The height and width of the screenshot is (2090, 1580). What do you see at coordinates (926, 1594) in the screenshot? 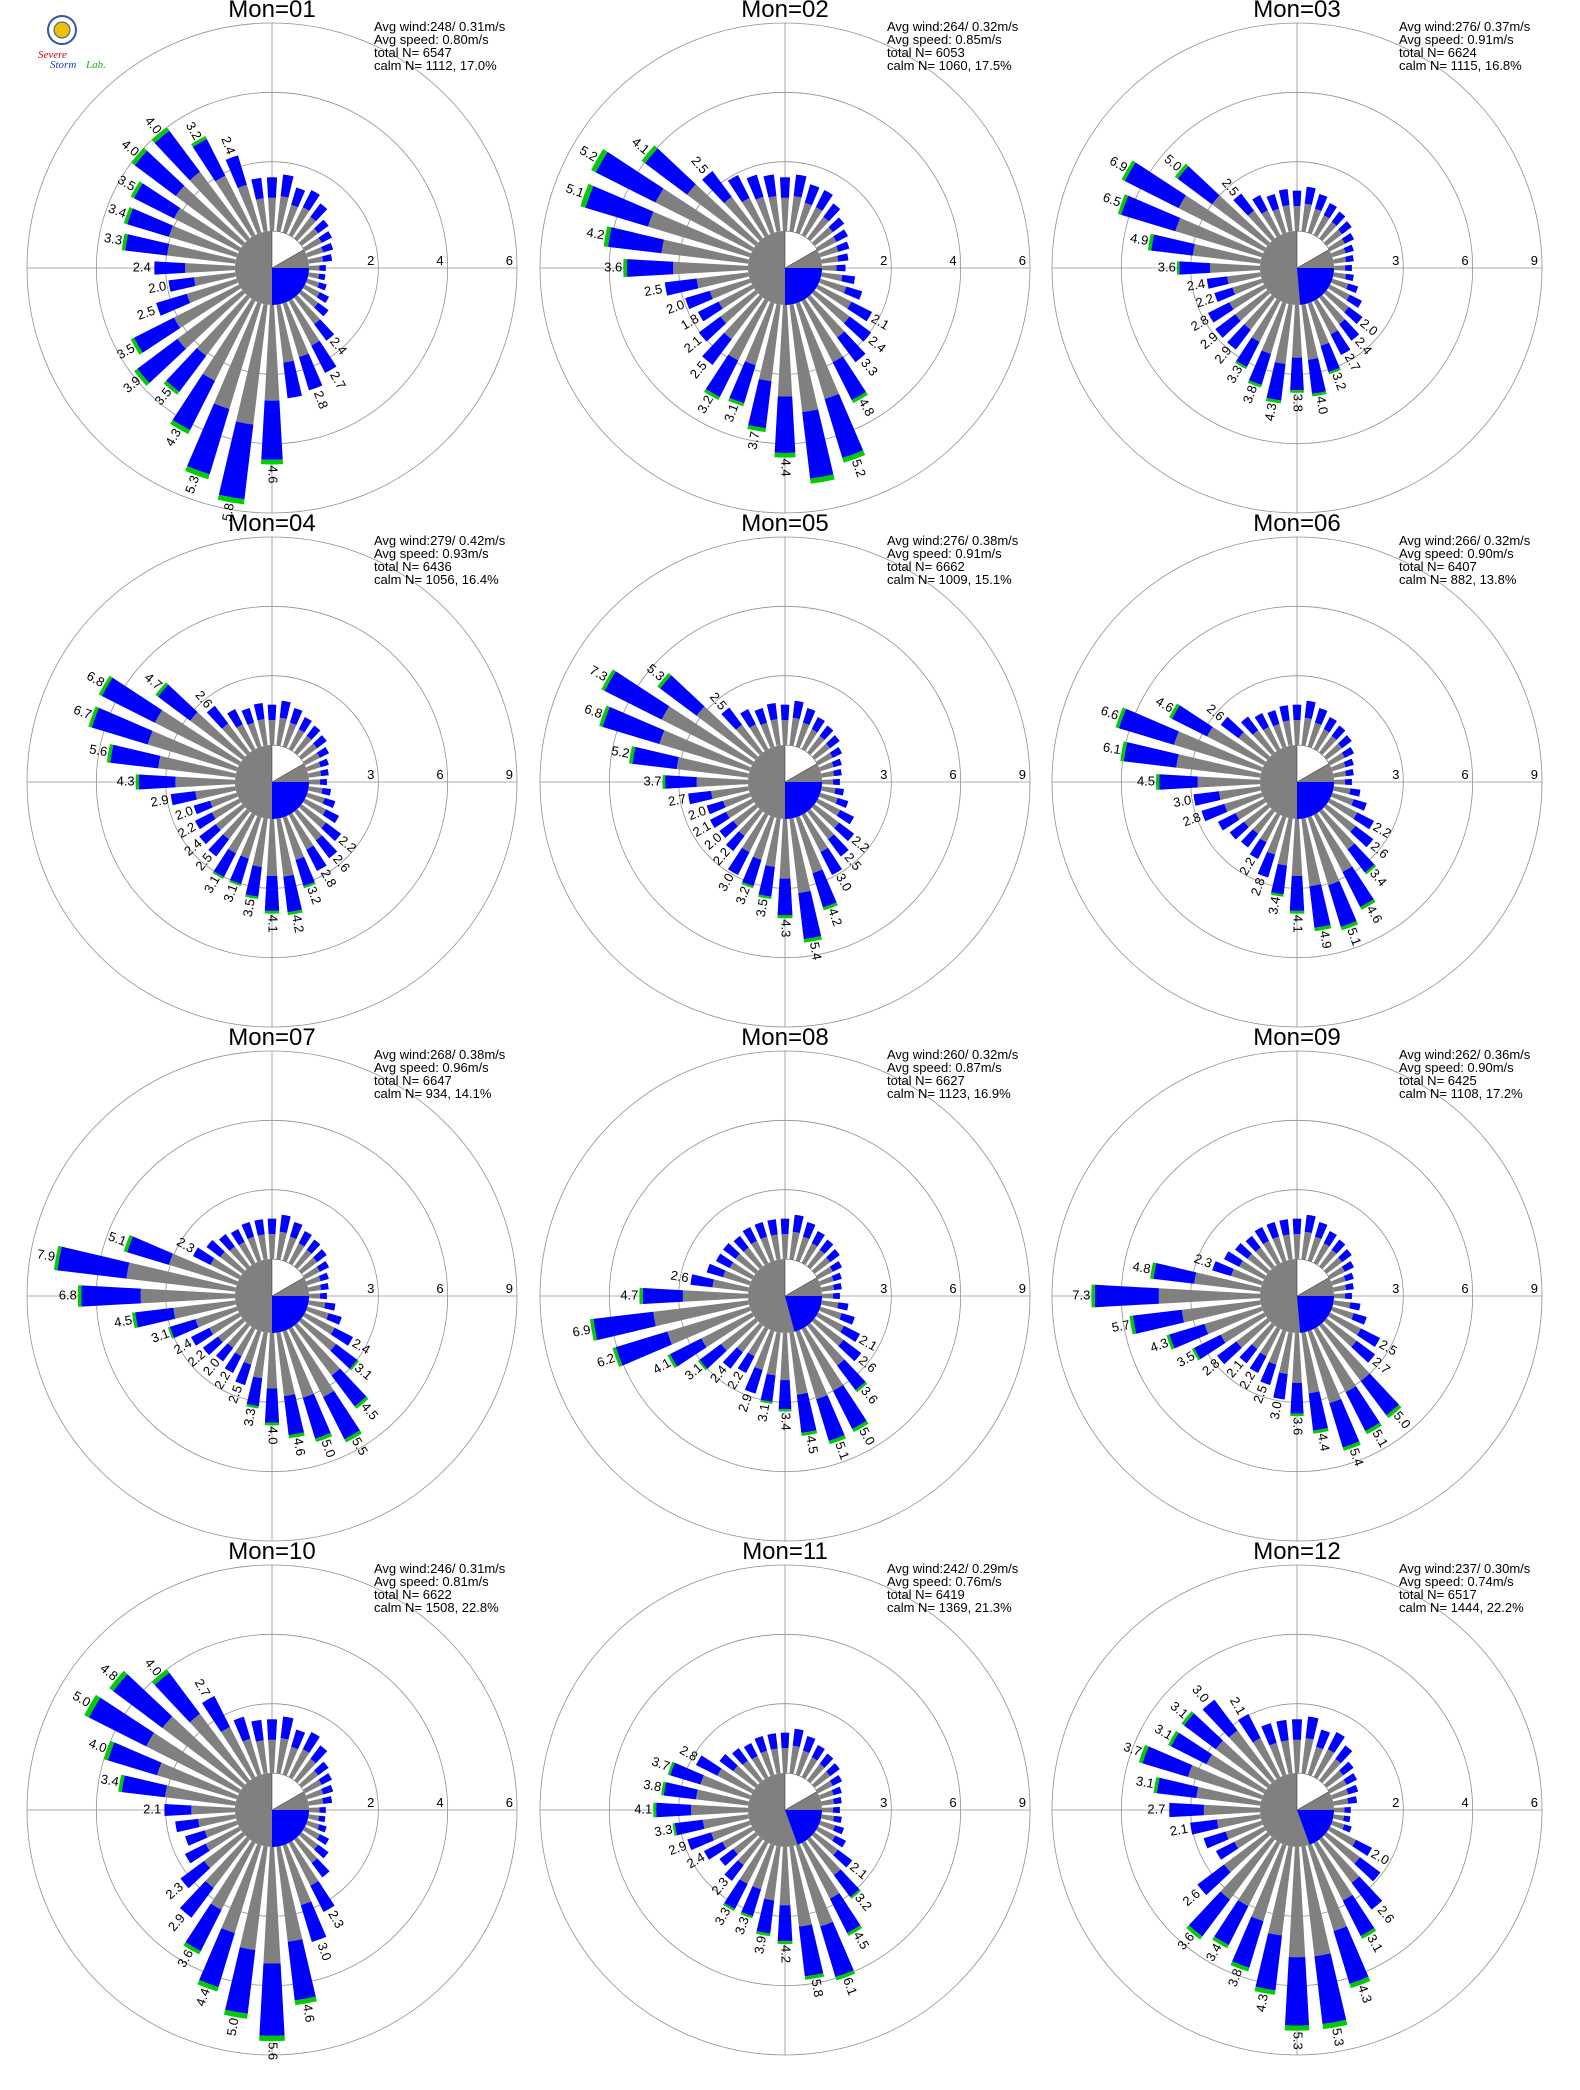
I see `stats-line: total N= 6419` at bounding box center [926, 1594].